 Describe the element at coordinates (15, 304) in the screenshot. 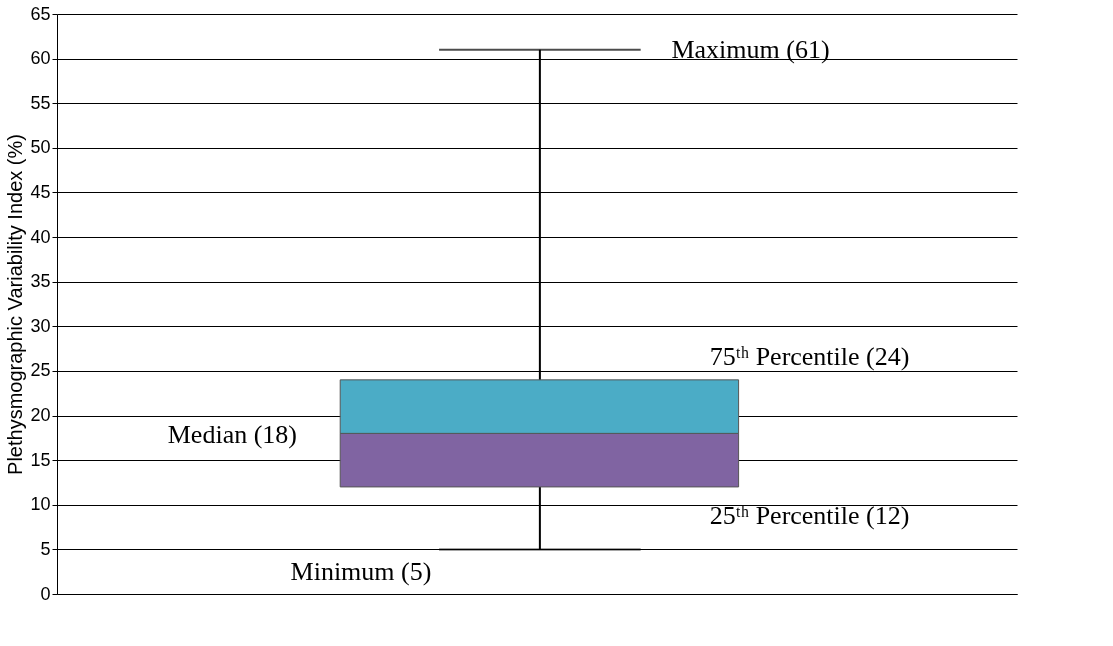

I see `y-axis-title: Plethysmographic Variability Index (%)` at that location.